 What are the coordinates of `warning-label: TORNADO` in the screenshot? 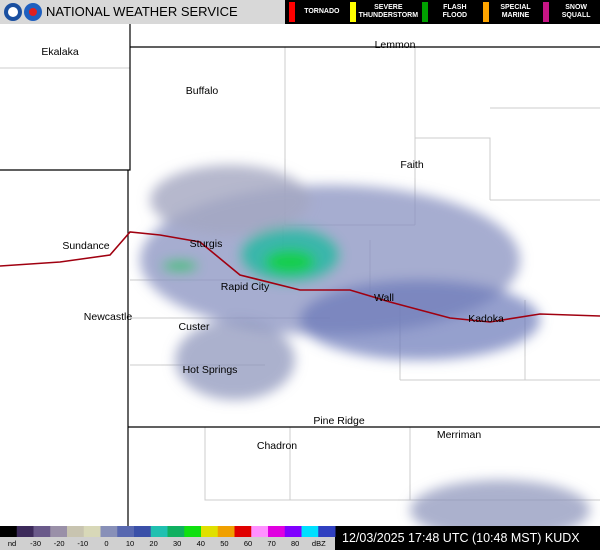 It's located at (322, 11).